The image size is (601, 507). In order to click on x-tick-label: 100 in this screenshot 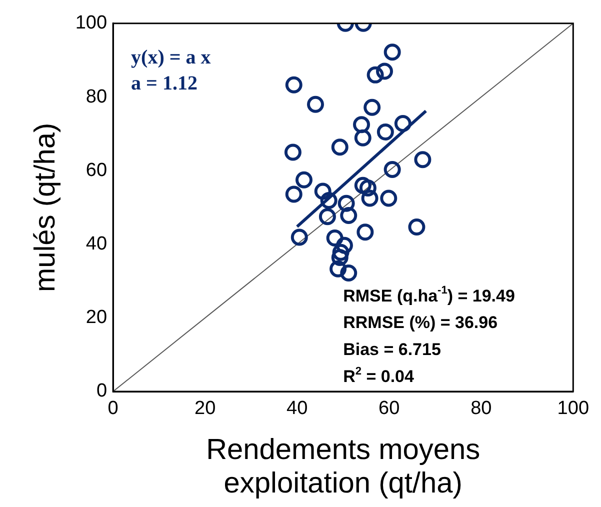, I will do `click(573, 409)`.